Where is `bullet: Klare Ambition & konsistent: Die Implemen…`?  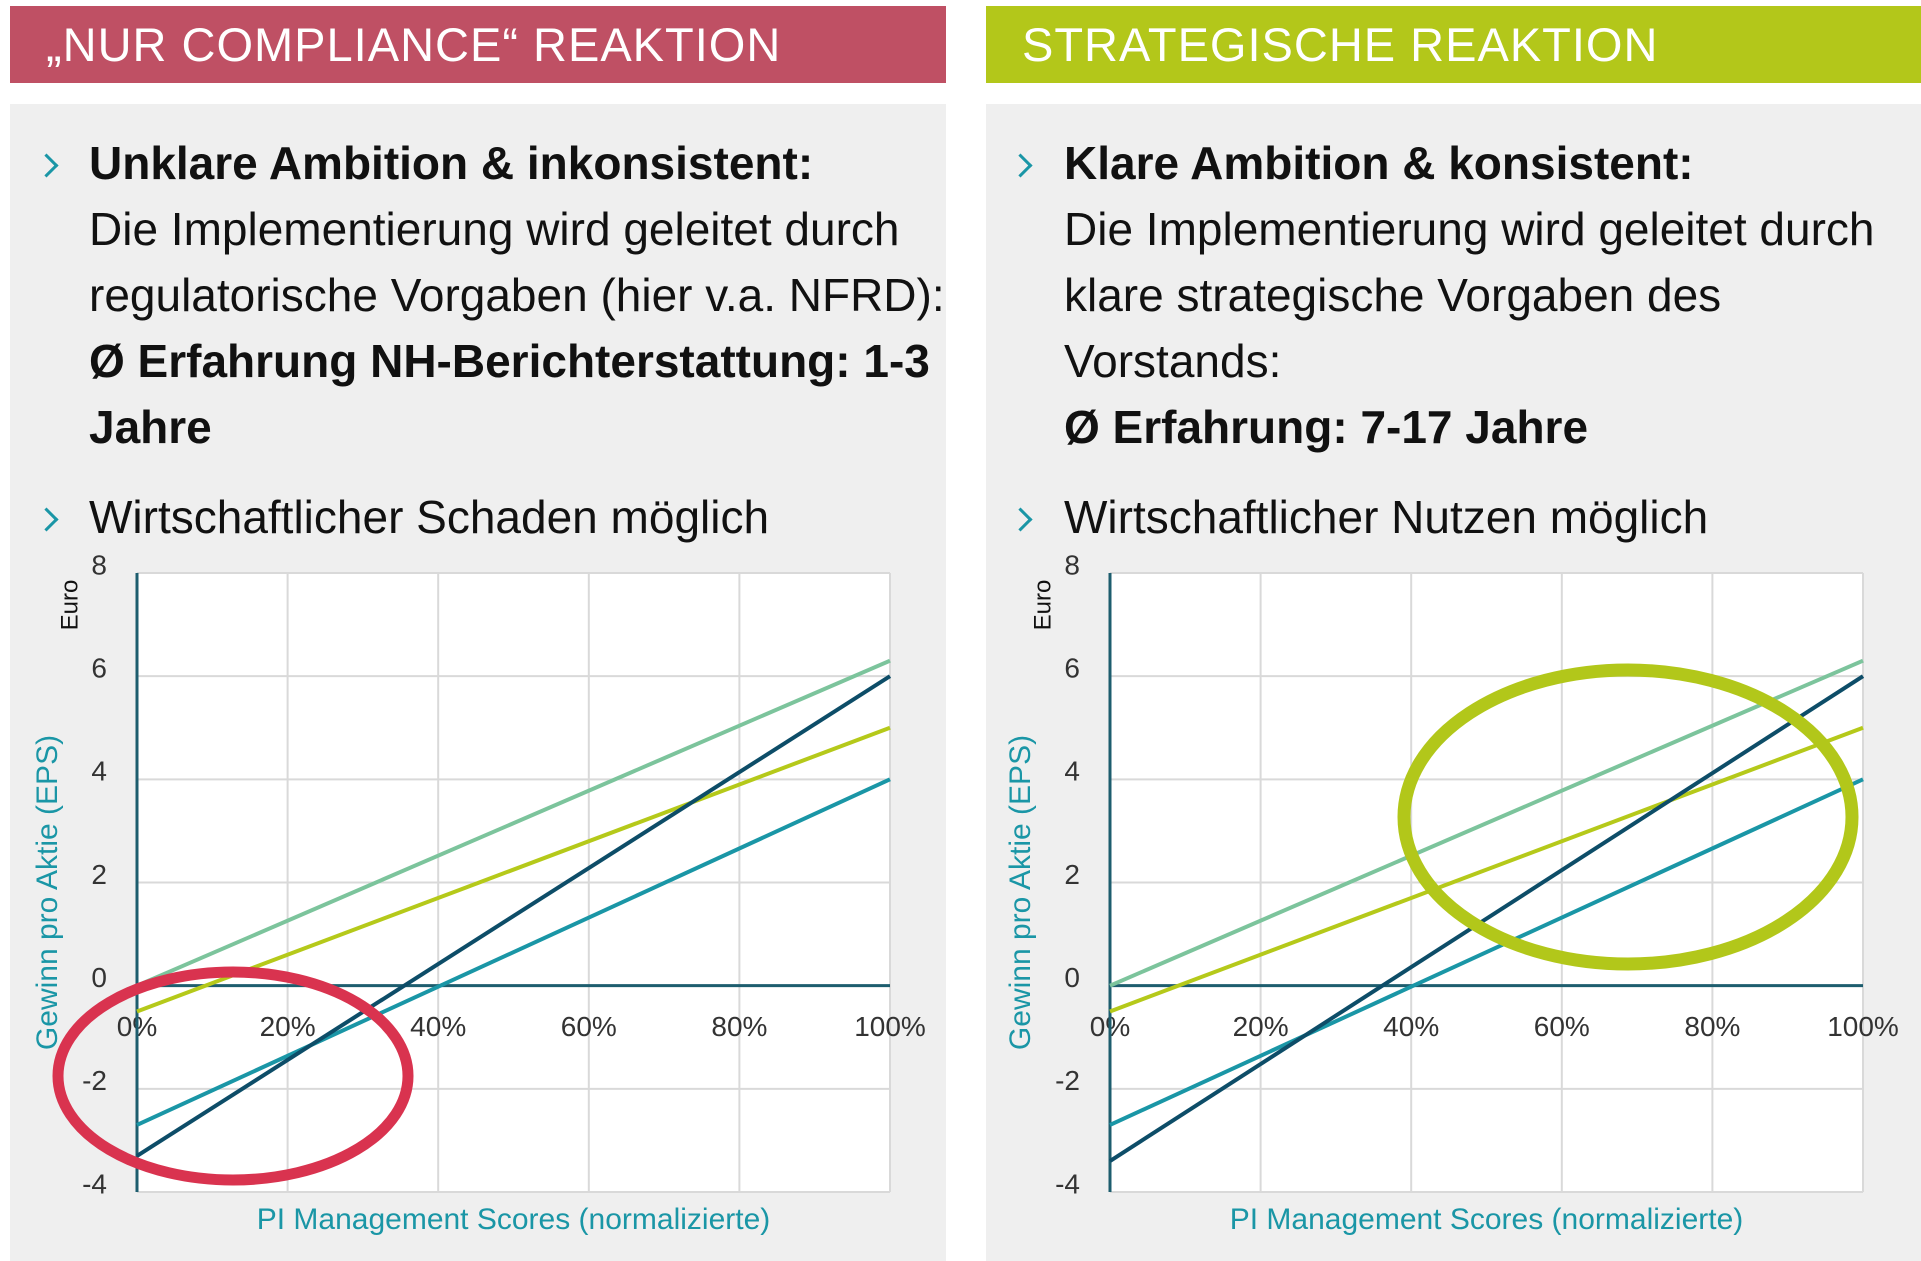 bullet: Klare Ambition & konsistent: Die Implemen… is located at coordinates (1484, 295).